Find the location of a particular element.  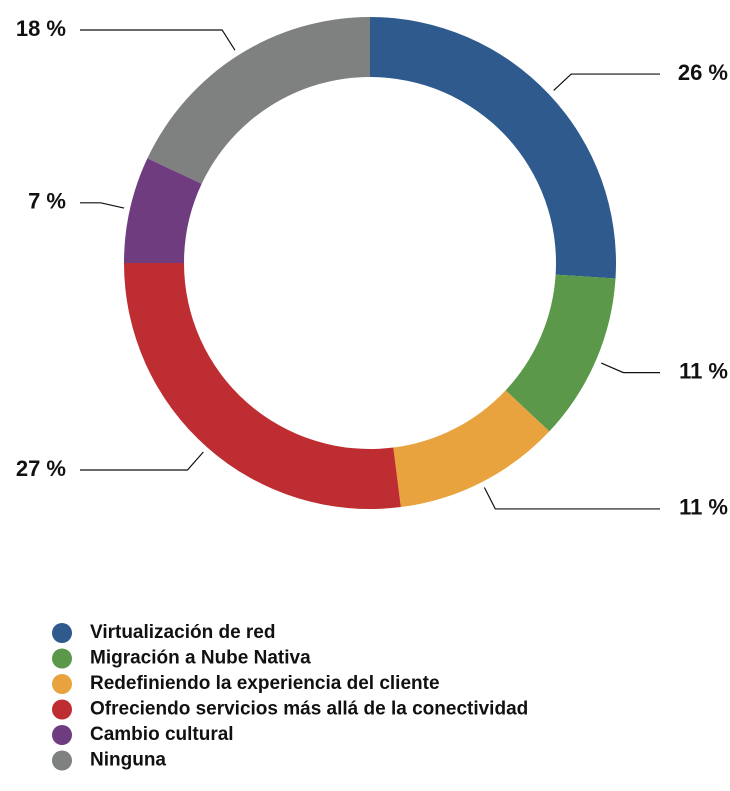

legend-label: Migración a Nube Nativa is located at coordinates (200, 658).